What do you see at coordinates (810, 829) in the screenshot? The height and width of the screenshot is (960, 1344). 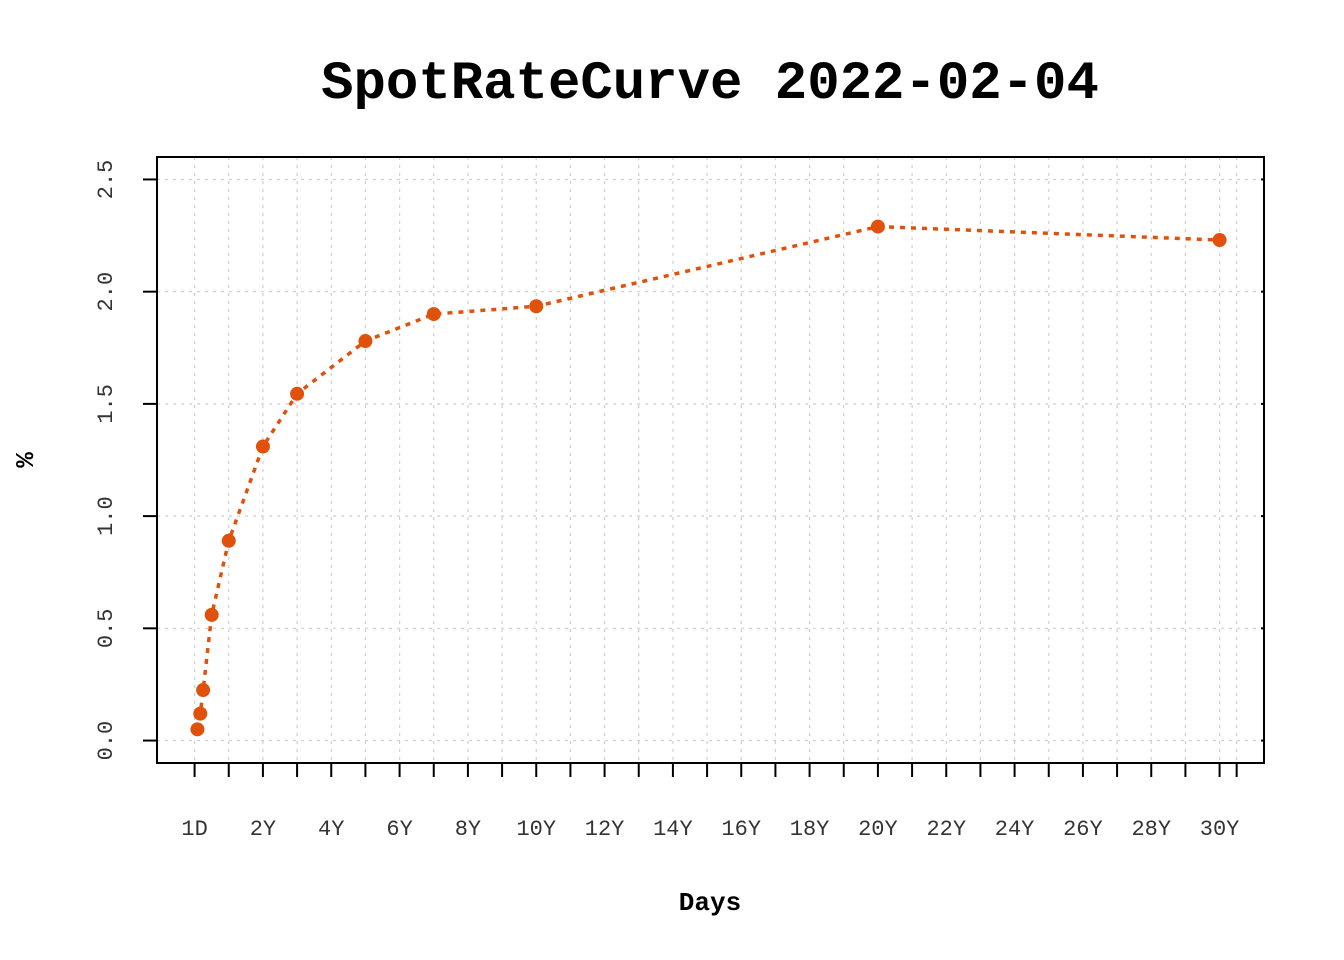 I see `x-tick-label: 18Y` at bounding box center [810, 829].